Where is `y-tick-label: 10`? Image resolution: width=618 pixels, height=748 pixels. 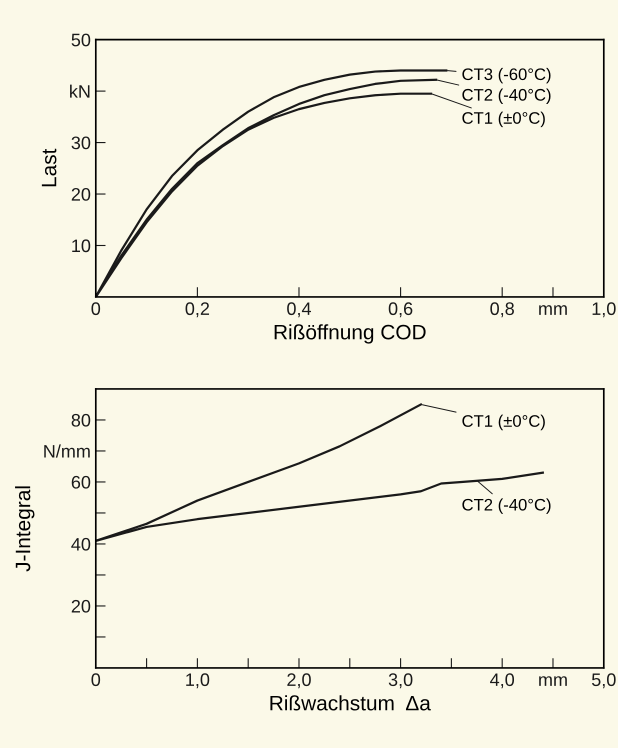
y-tick-label: 10 is located at coordinates (81, 245).